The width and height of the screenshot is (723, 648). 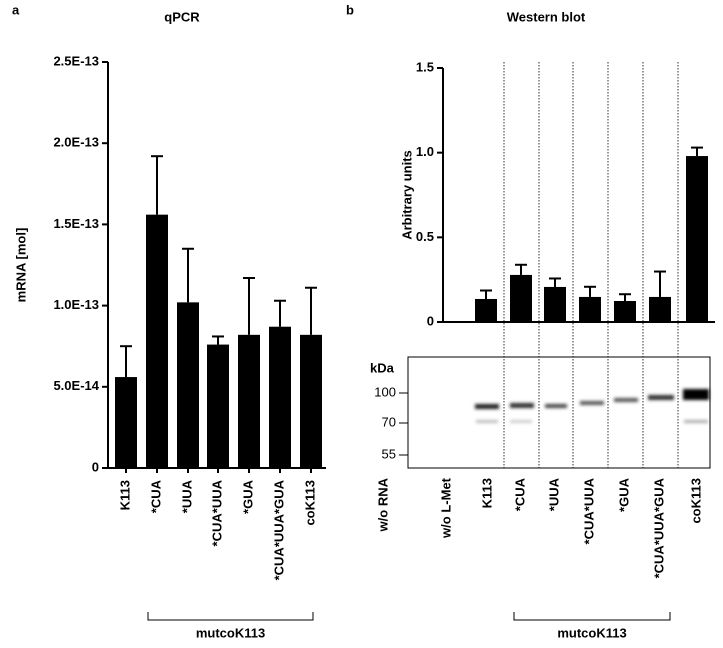 I want to click on x-tick-label: K113, so click(x=124, y=495).